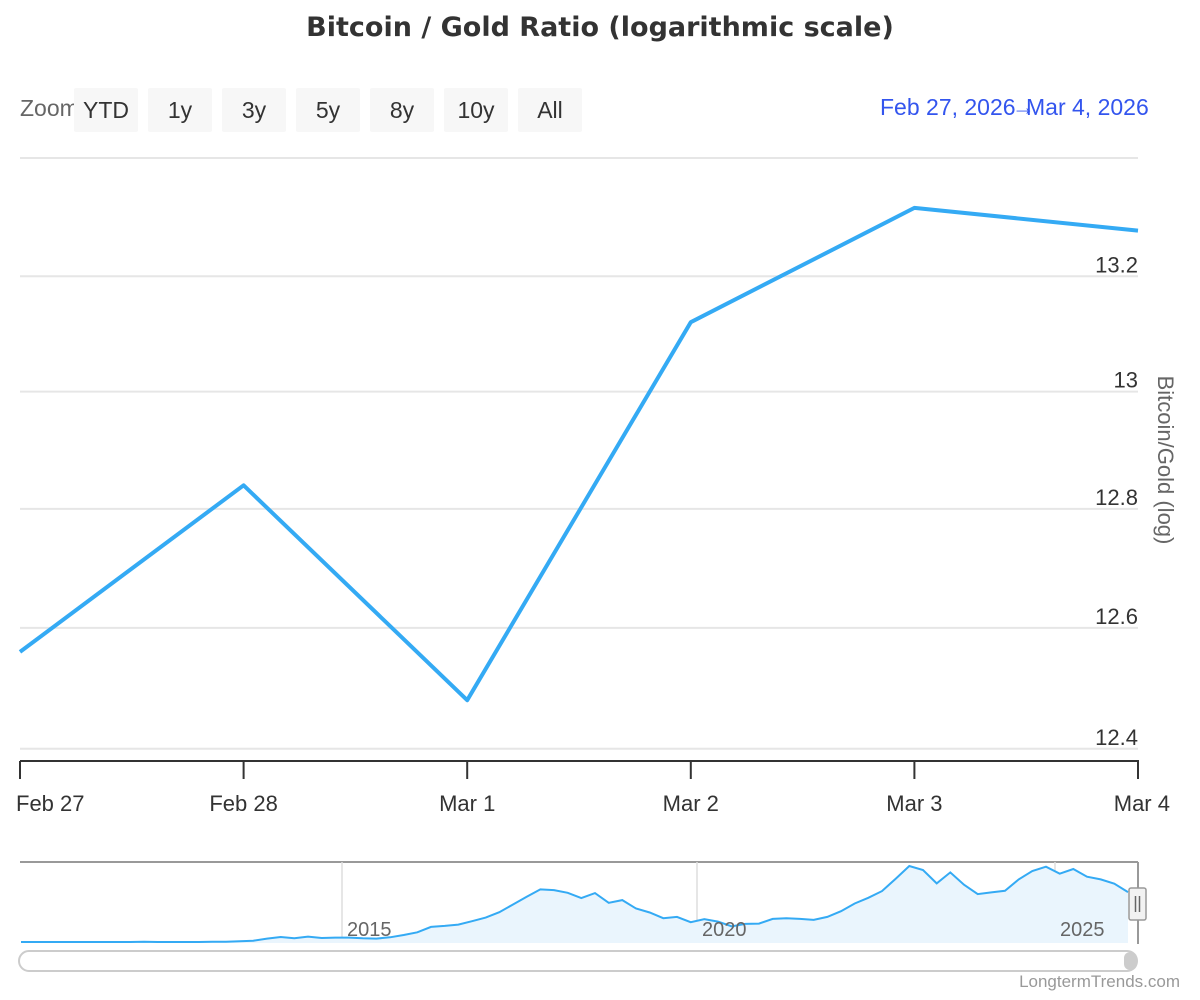 This screenshot has height=1000, width=1200. Describe the element at coordinates (1165, 460) in the screenshot. I see `y-axis-label: Bitcoin/Gold (log)` at that location.